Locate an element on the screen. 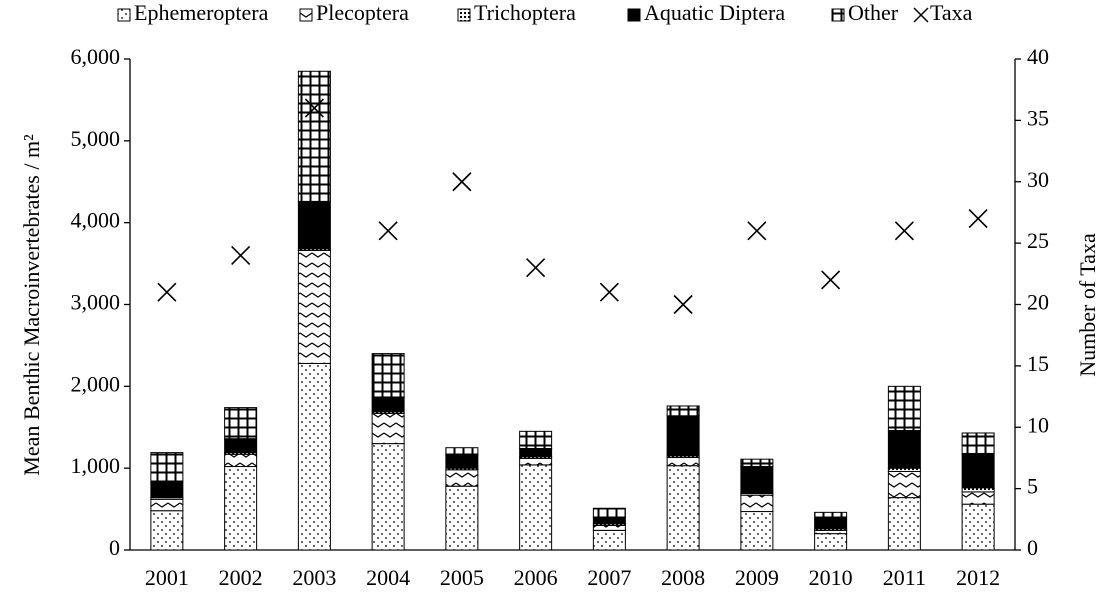 This screenshot has width=1107, height=597. legend-label: Aquatic Diptera is located at coordinates (714, 12).